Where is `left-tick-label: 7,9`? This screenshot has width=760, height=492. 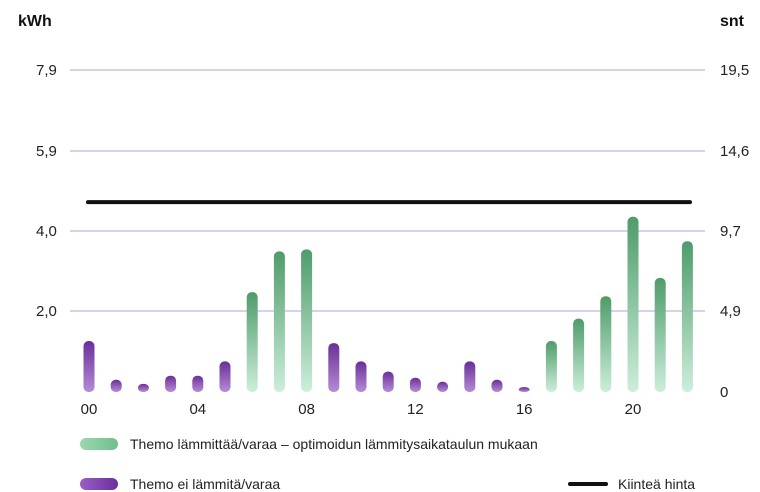
left-tick-label: 7,9 is located at coordinates (46, 70).